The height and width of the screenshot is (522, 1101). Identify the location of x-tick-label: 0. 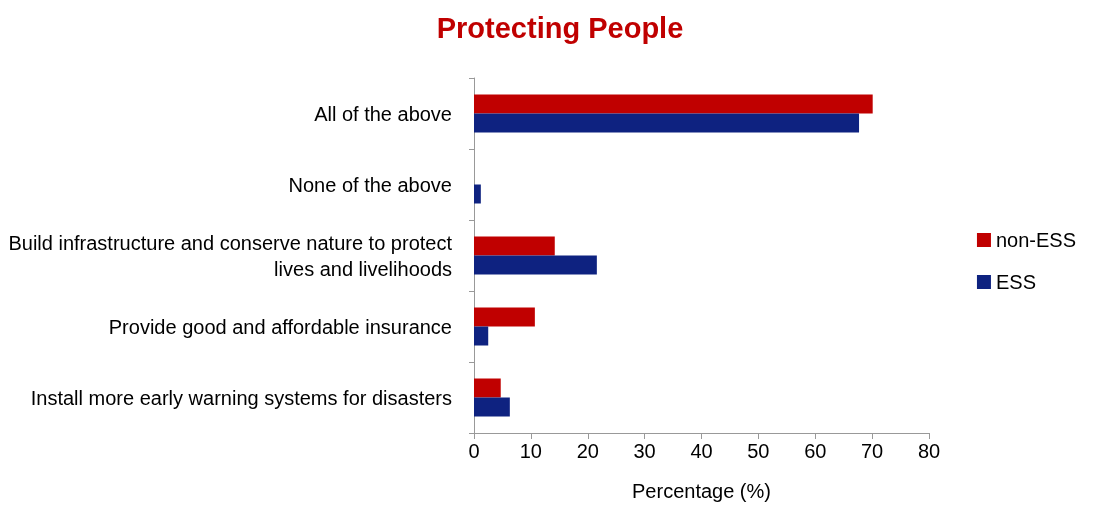
(474, 451).